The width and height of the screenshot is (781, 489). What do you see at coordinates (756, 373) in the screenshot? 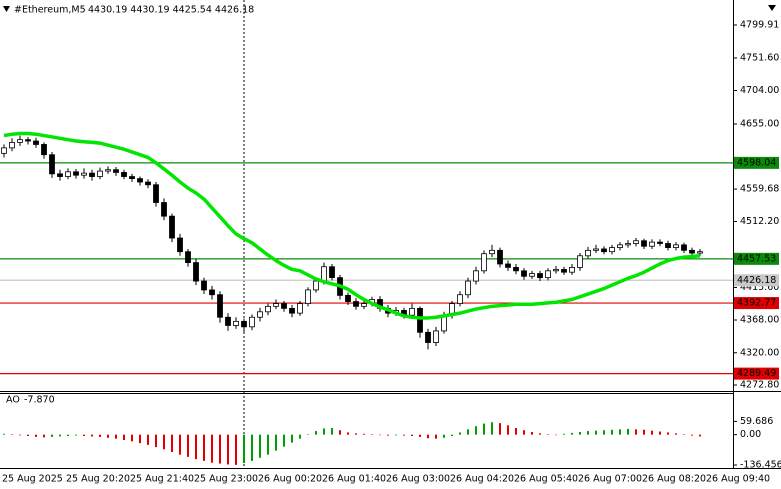
I see `price-label: 4289.49` at bounding box center [756, 373].